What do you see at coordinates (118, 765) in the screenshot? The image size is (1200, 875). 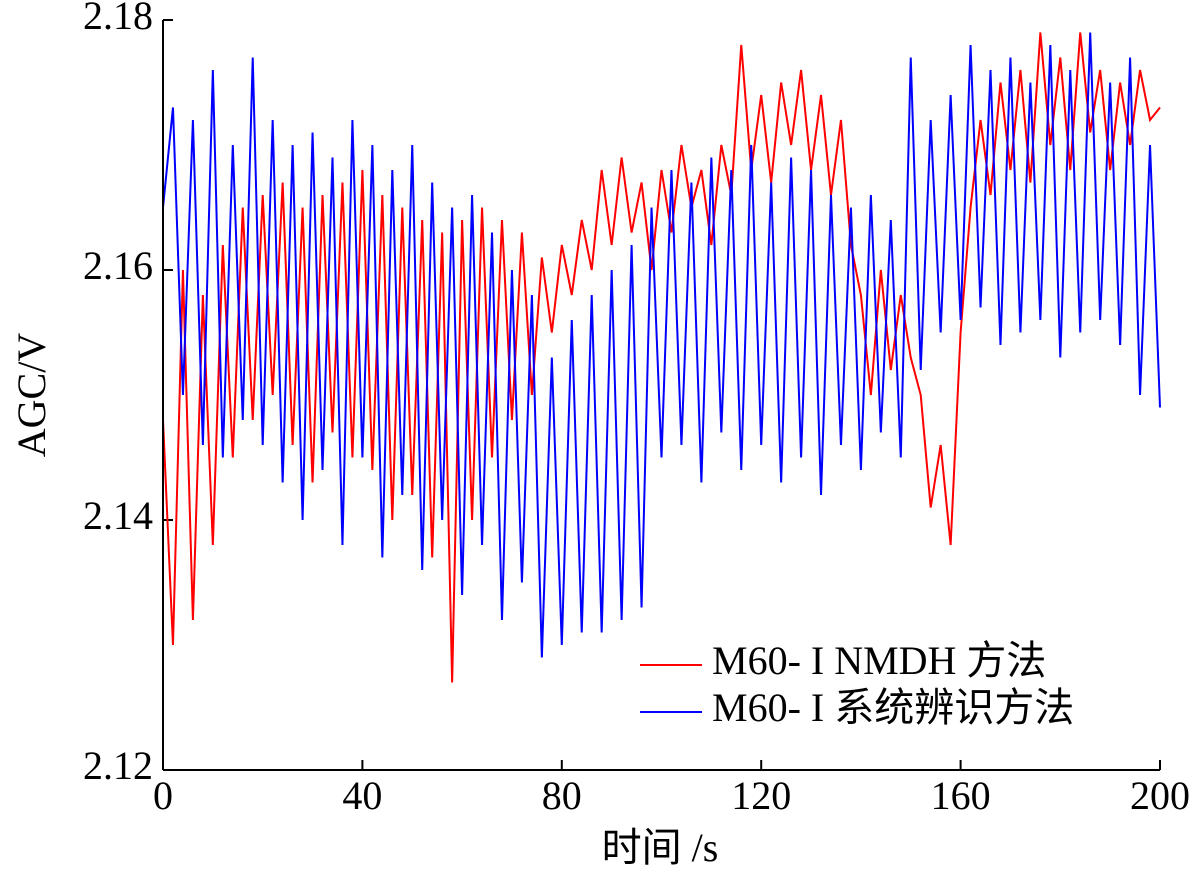 I see `y-tick-label: 2.12` at bounding box center [118, 765].